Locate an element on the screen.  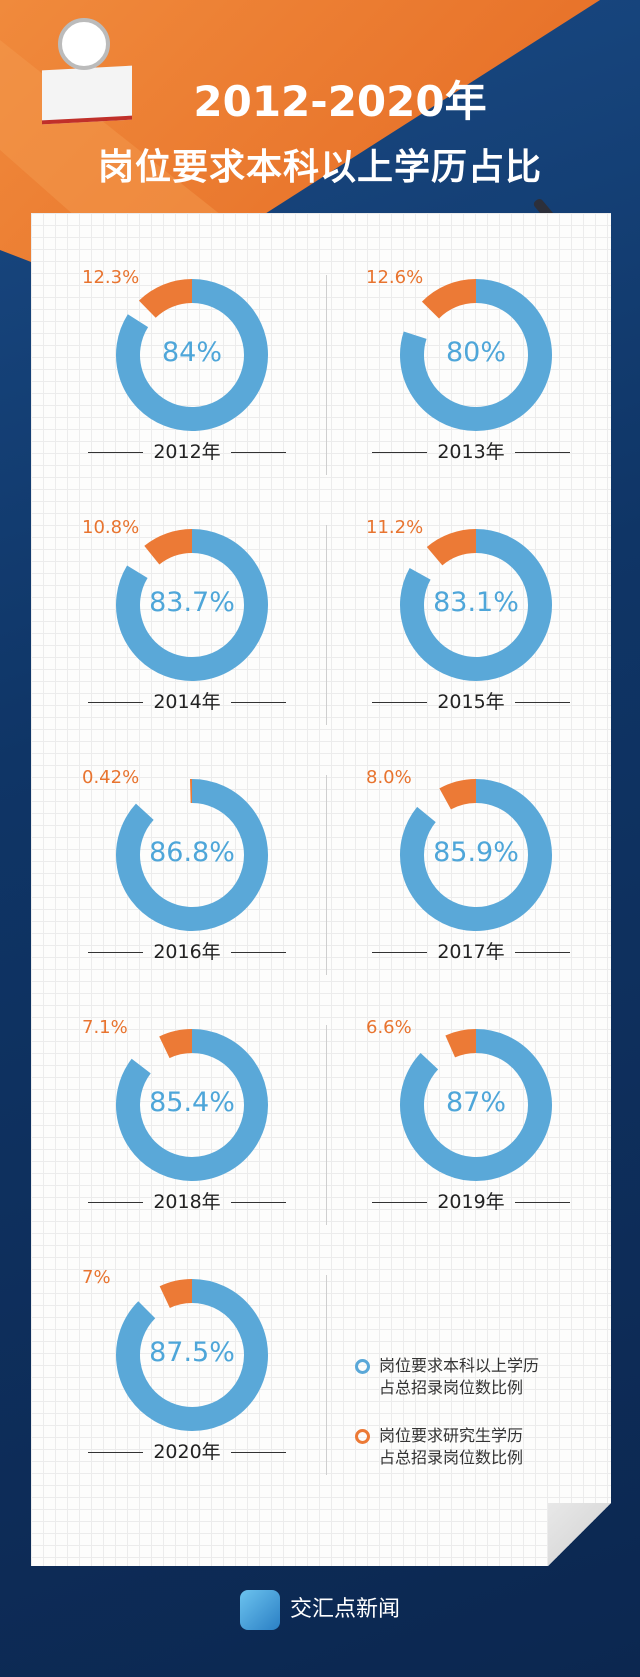
year-label: 2015年 is located at coordinates (471, 700).